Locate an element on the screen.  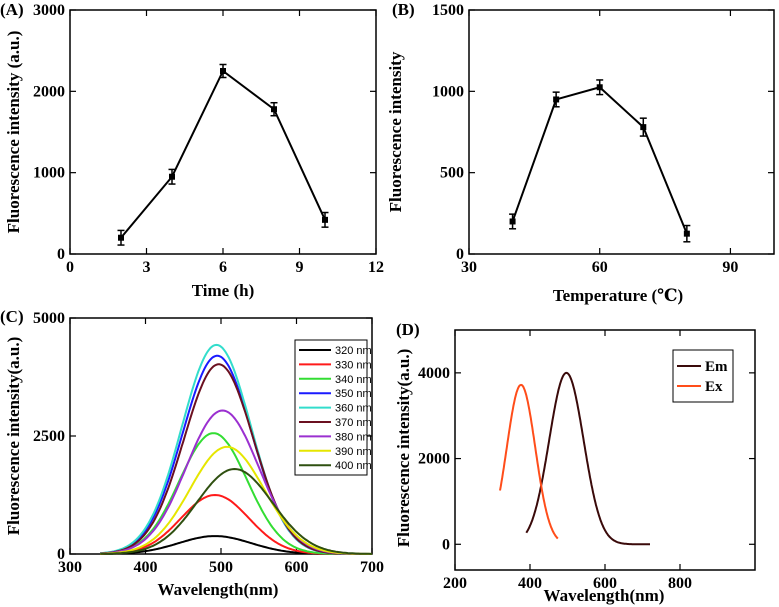
panel-b-ytick-label: 500 is located at coordinates (452, 173).